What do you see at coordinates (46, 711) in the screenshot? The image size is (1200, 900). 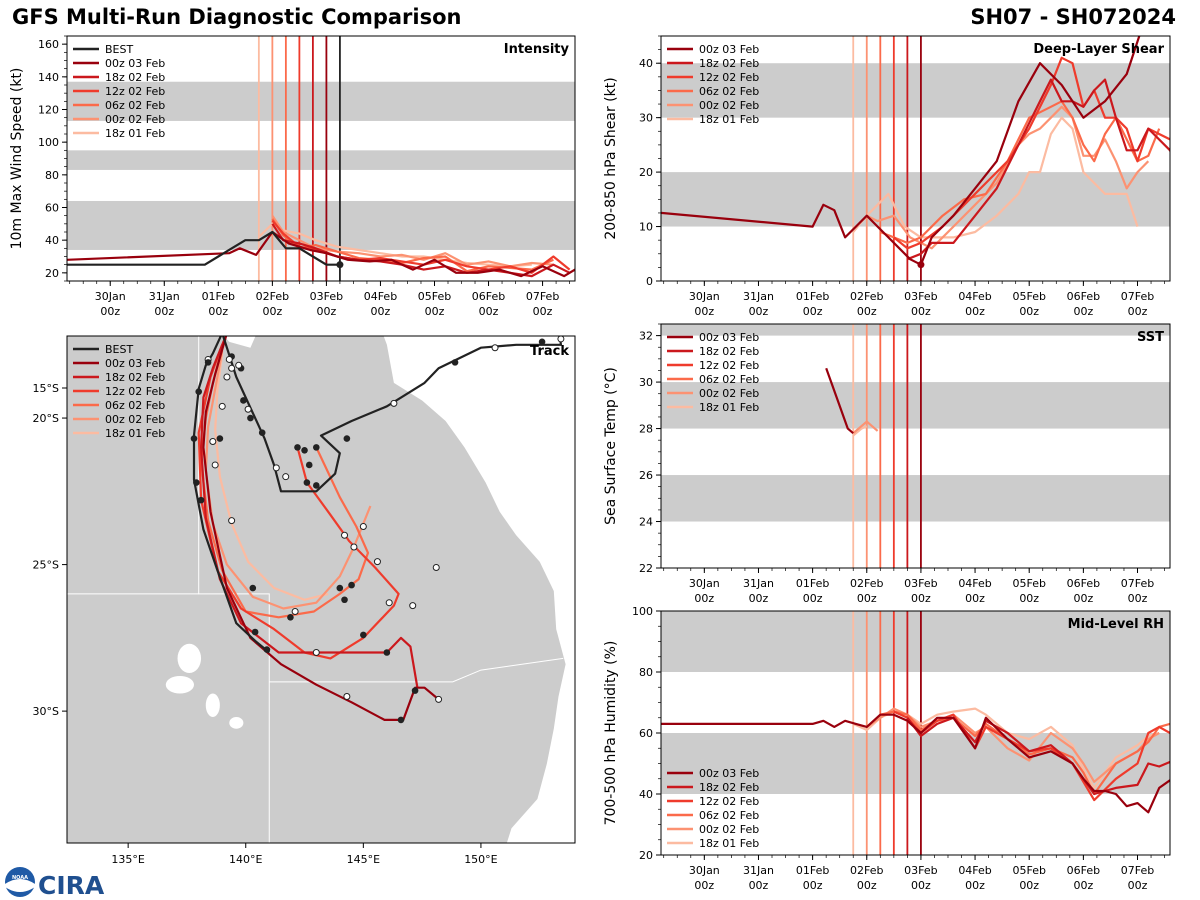 I see `y-tick-label: 30°S` at bounding box center [46, 711].